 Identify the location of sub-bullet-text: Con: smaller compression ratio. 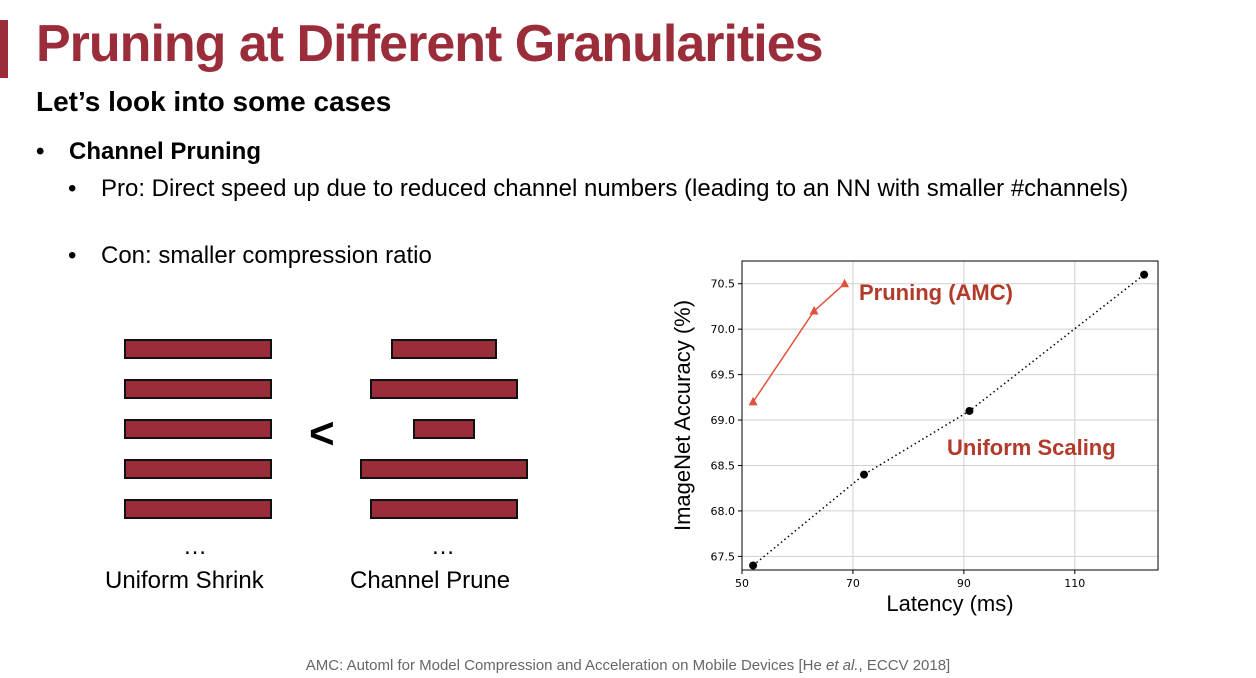
(266, 255).